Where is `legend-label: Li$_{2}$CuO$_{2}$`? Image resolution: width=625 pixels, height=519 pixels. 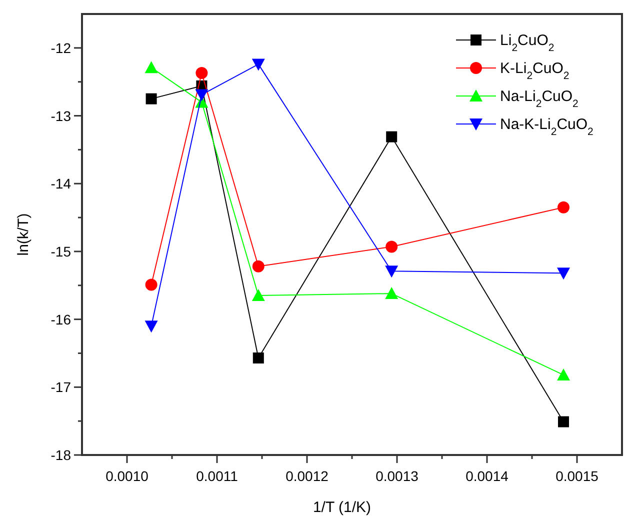
legend-label: Li$_{2}$CuO$_{2}$ is located at coordinates (527, 43).